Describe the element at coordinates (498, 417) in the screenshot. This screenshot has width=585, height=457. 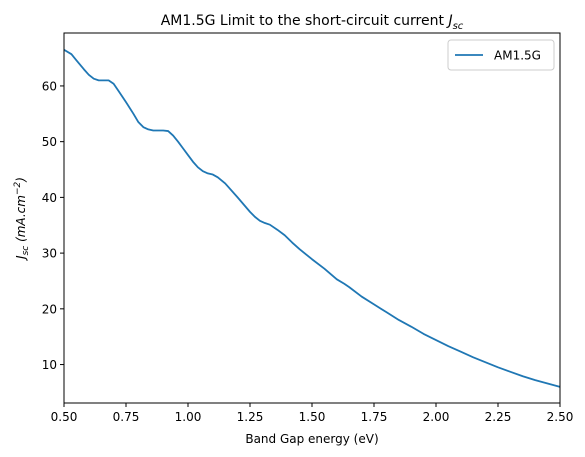
I see `x-tick-label: 2.25` at that location.